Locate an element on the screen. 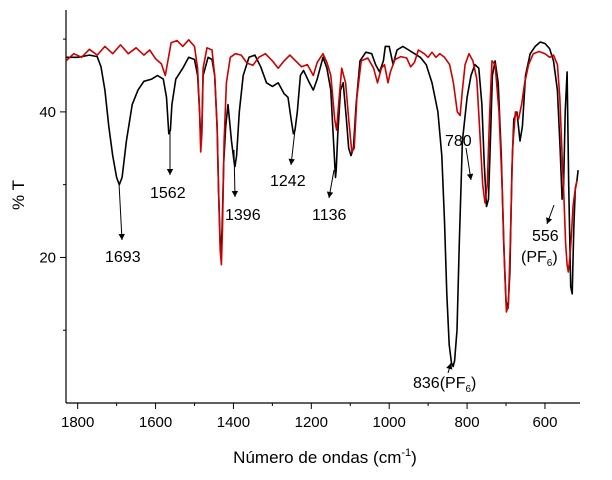 This screenshot has width=612, height=480. annotation-sublabel: (PF6) is located at coordinates (539, 259).